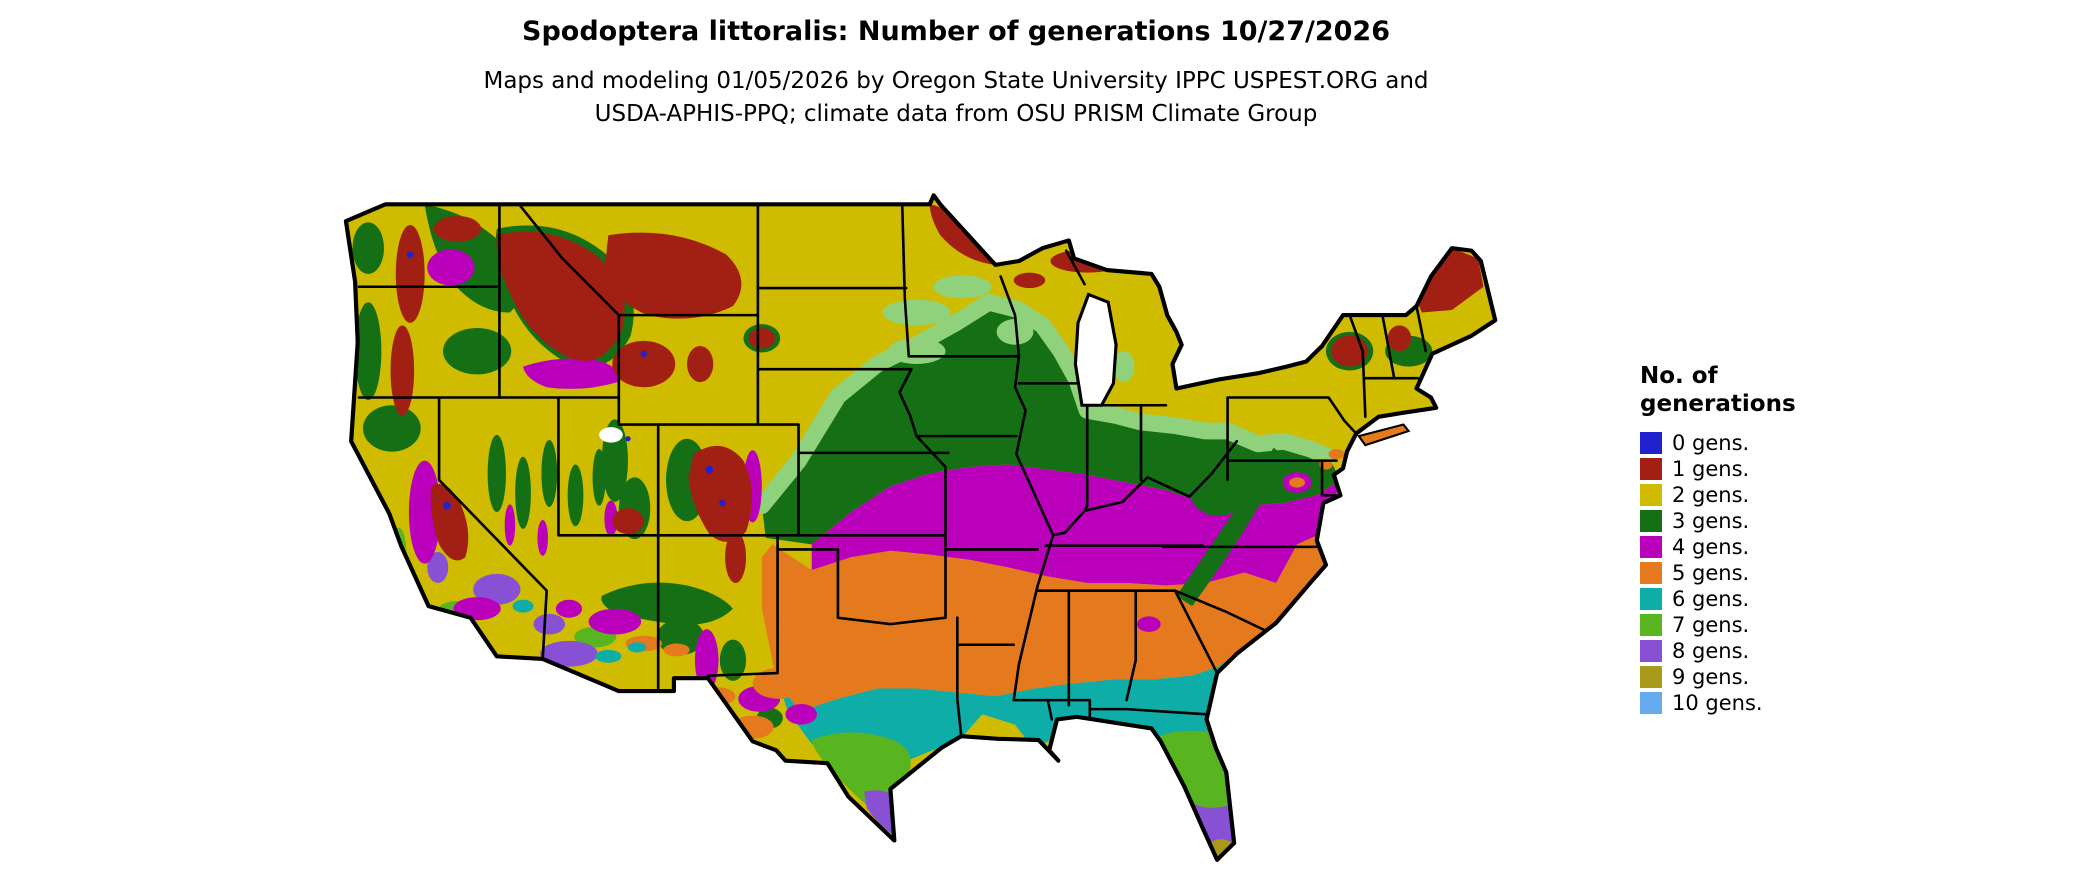 The width and height of the screenshot is (2100, 892). What do you see at coordinates (1384, 435) in the screenshot?
I see `long-island` at bounding box center [1384, 435].